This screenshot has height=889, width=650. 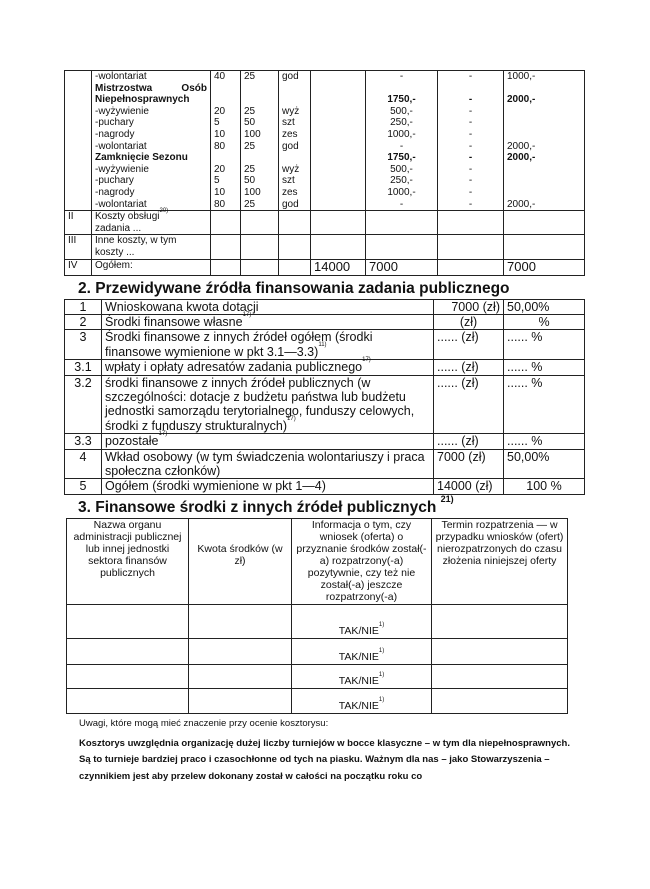 I want to click on row-number: 1, so click(x=83, y=306).